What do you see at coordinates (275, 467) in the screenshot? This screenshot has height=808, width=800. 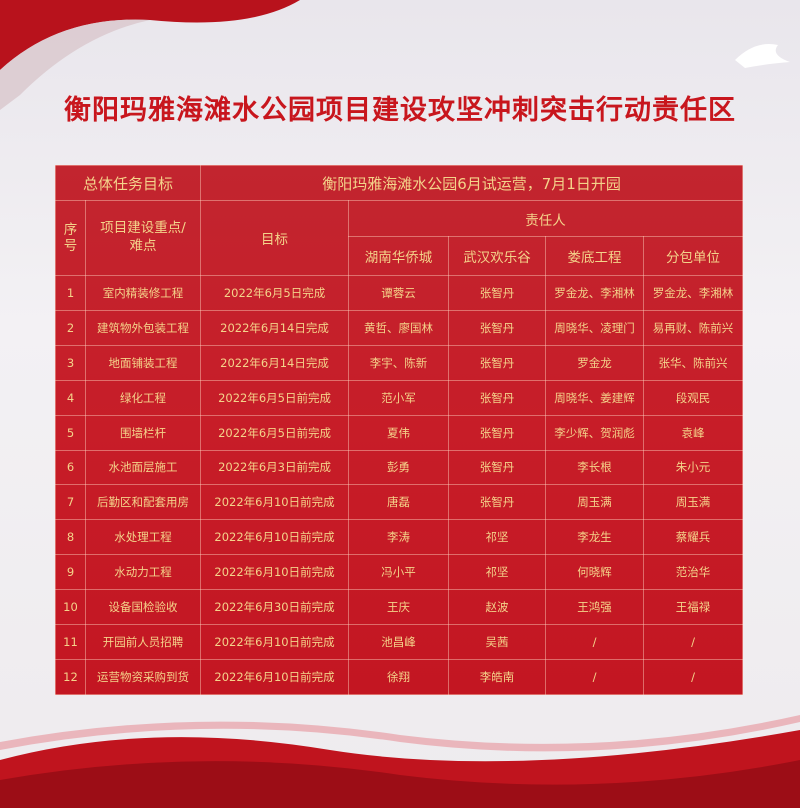 I see `row-target: 2022年6月3日前完成` at bounding box center [275, 467].